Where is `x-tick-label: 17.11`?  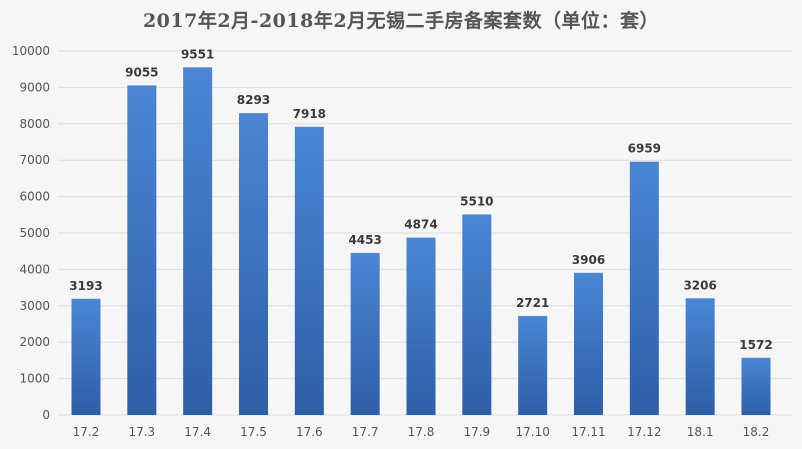
x-tick-label: 17.11 is located at coordinates (588, 432).